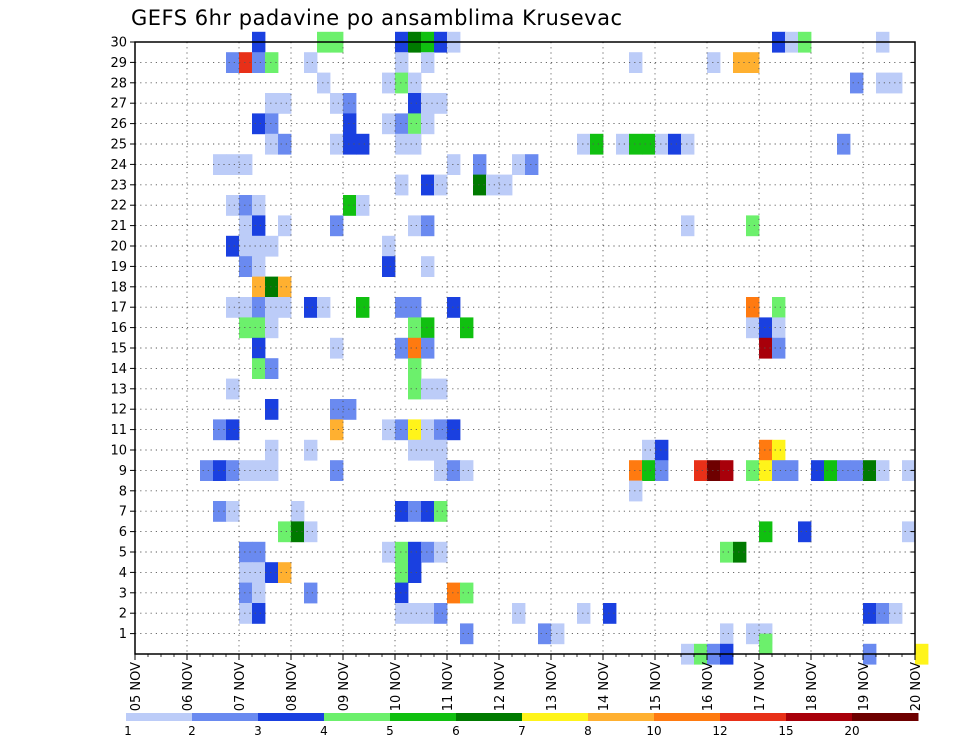 The width and height of the screenshot is (960, 742). I want to click on colorbar: 1 2 3 4 5 6 7 8 10 12 15 20, so click(521, 725).